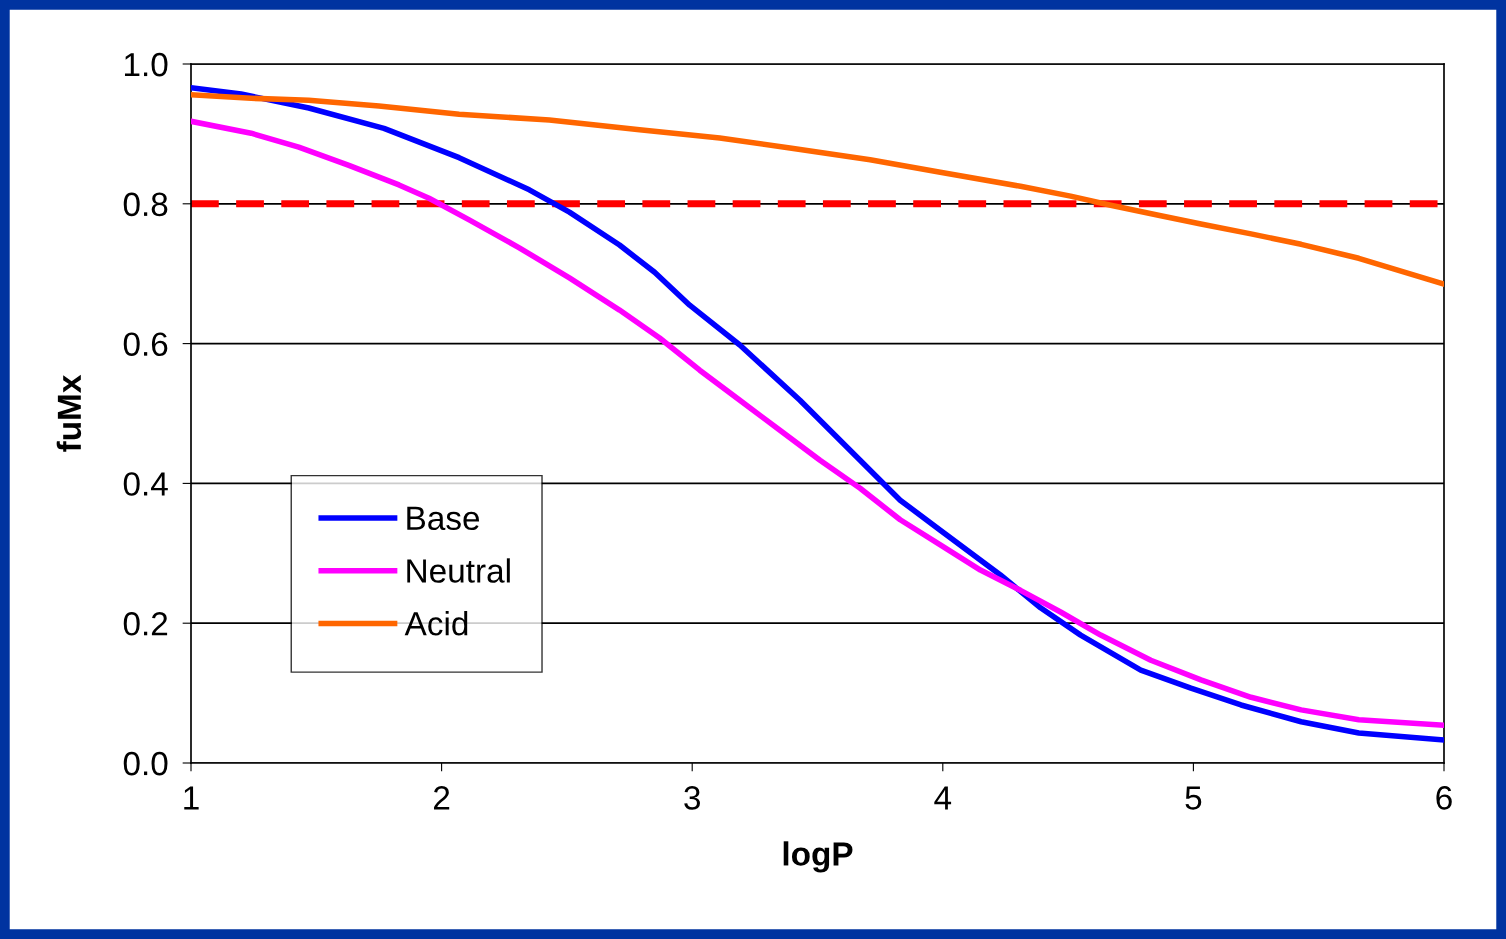 This screenshot has height=939, width=1506. What do you see at coordinates (943, 798) in the screenshot?
I see `x-tick-label: 4` at bounding box center [943, 798].